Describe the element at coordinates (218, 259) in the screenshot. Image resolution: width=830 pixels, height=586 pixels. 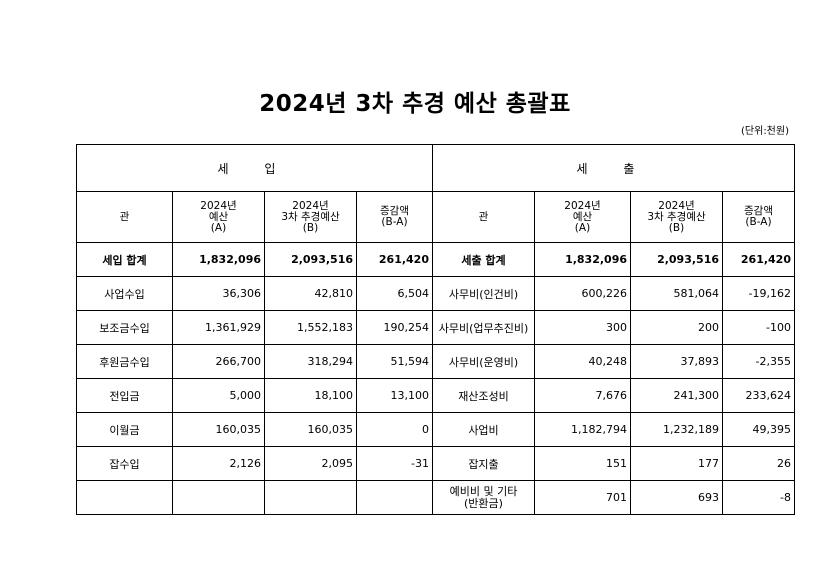
I see `income-budget-a: 1,832,096` at that location.